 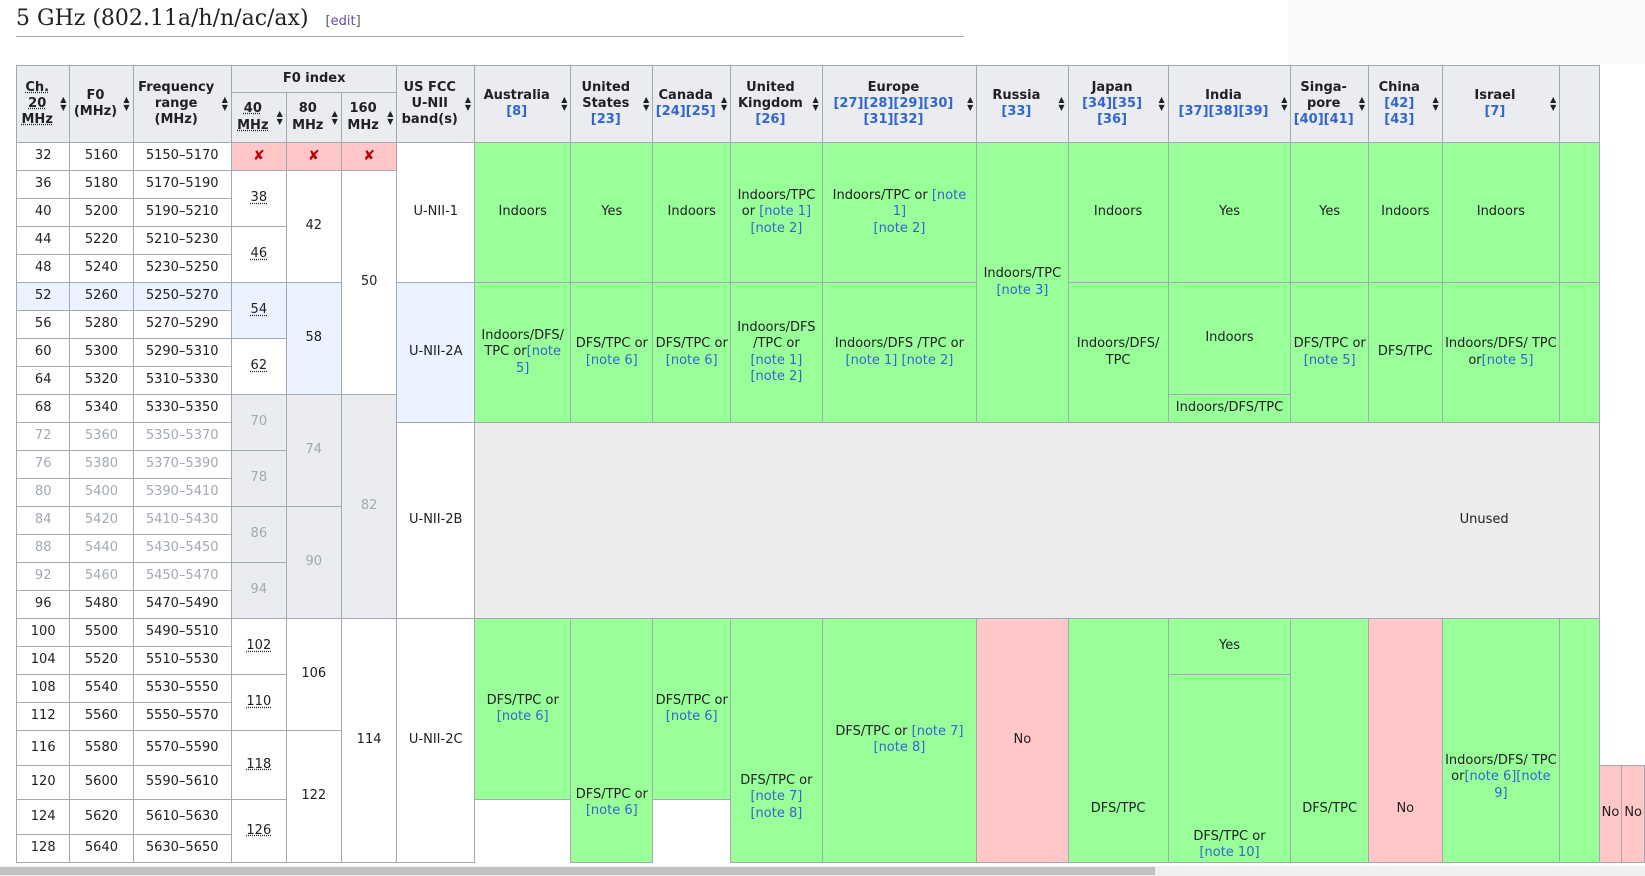 What do you see at coordinates (101, 104) in the screenshot?
I see `col-header-f0: F0 (MHz) ▲ ▼` at bounding box center [101, 104].